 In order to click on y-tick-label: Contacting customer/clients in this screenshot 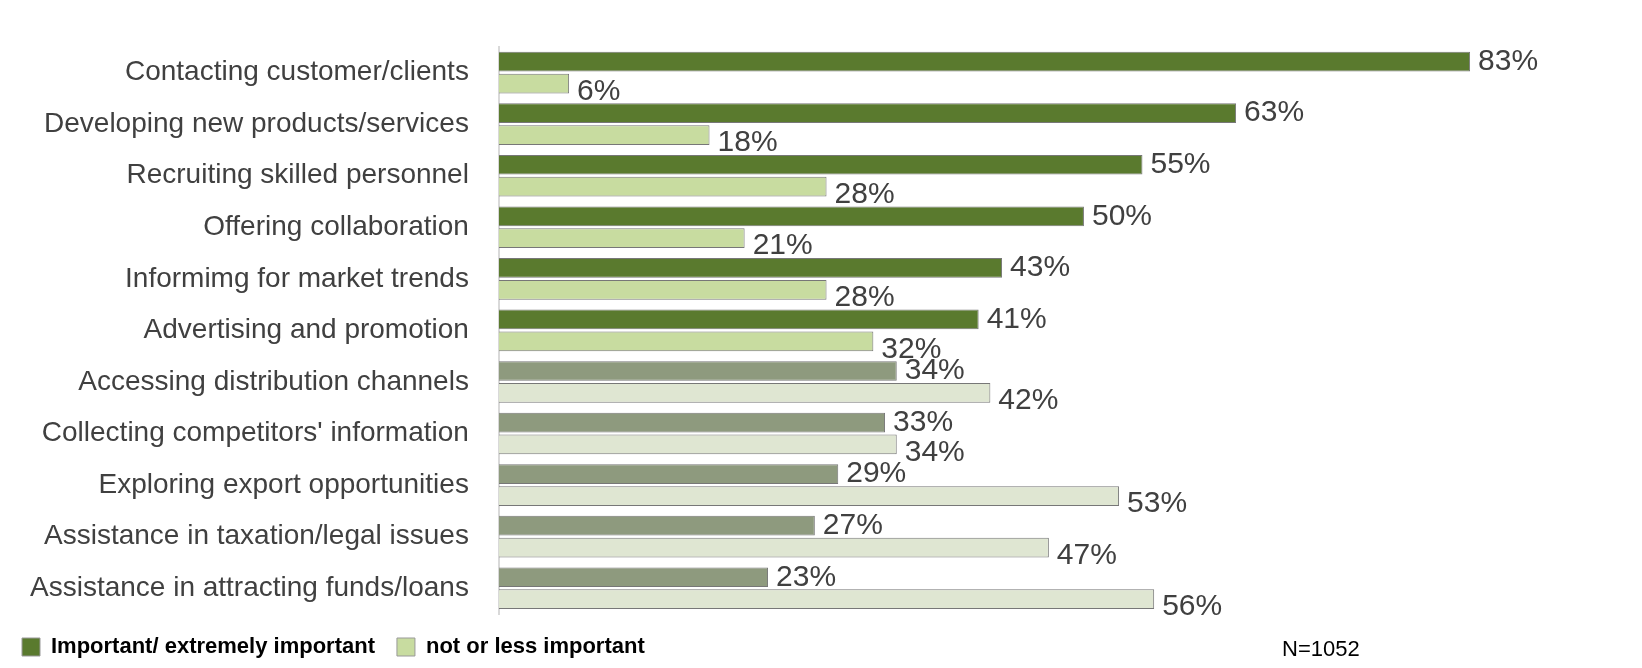, I will do `click(296, 71)`.